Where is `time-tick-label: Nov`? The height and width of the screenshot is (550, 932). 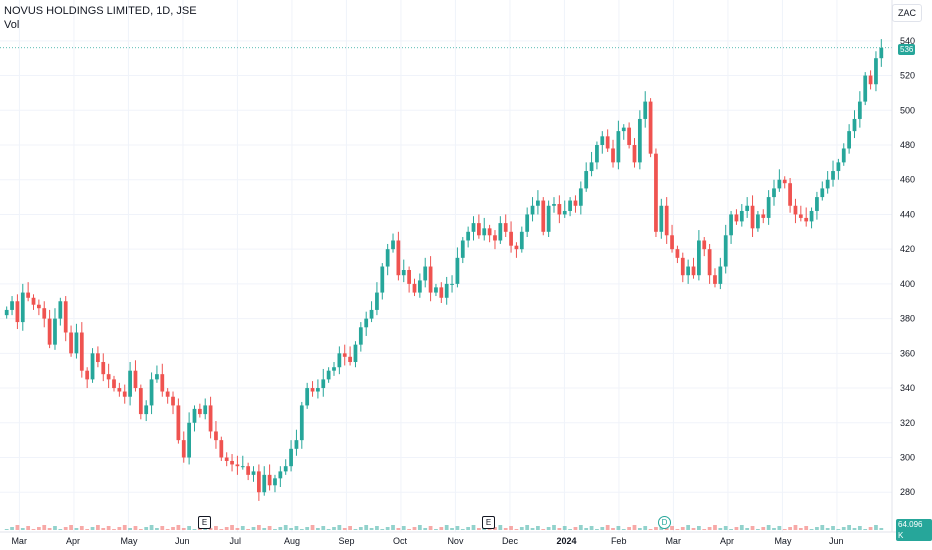 time-tick-label: Nov is located at coordinates (455, 541).